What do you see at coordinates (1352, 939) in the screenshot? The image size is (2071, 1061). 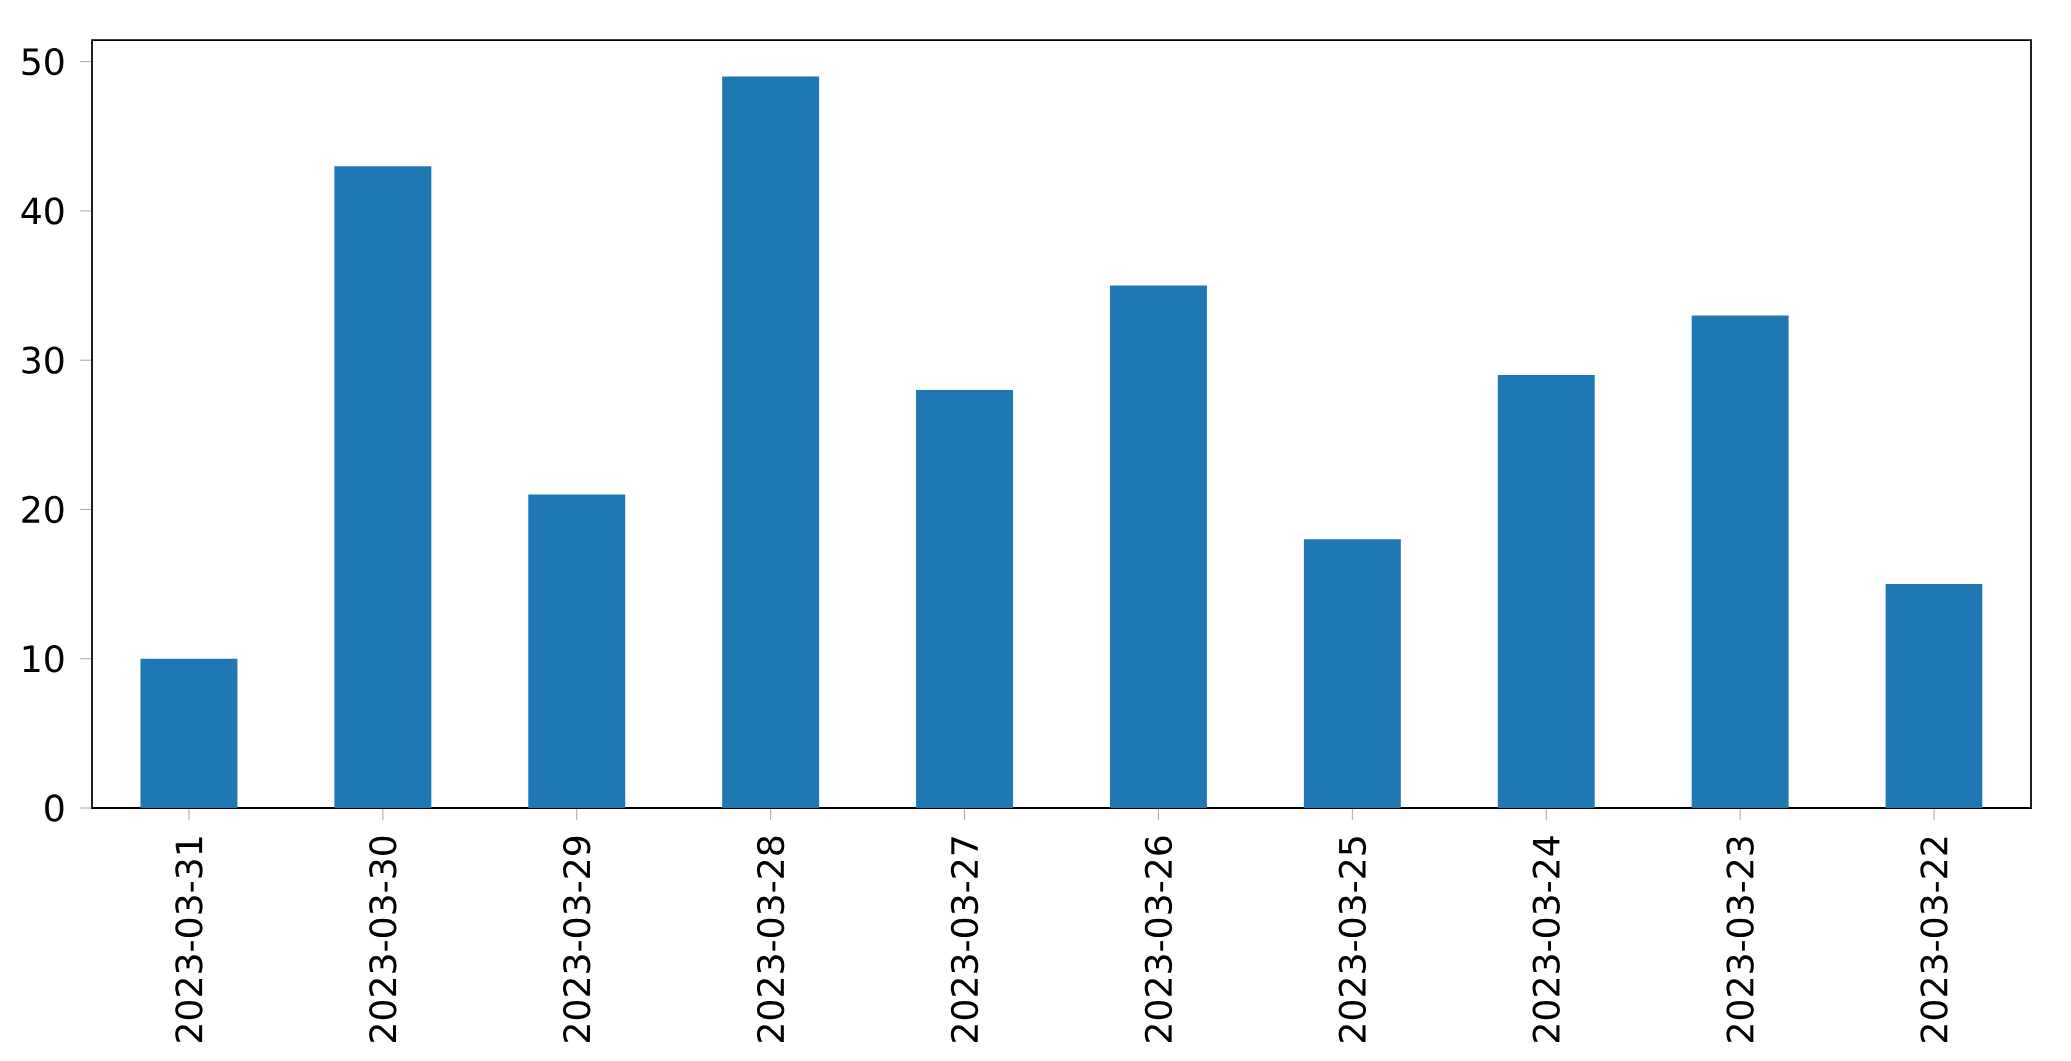 I see `x-tick-label: 2023-03-25` at bounding box center [1352, 939].